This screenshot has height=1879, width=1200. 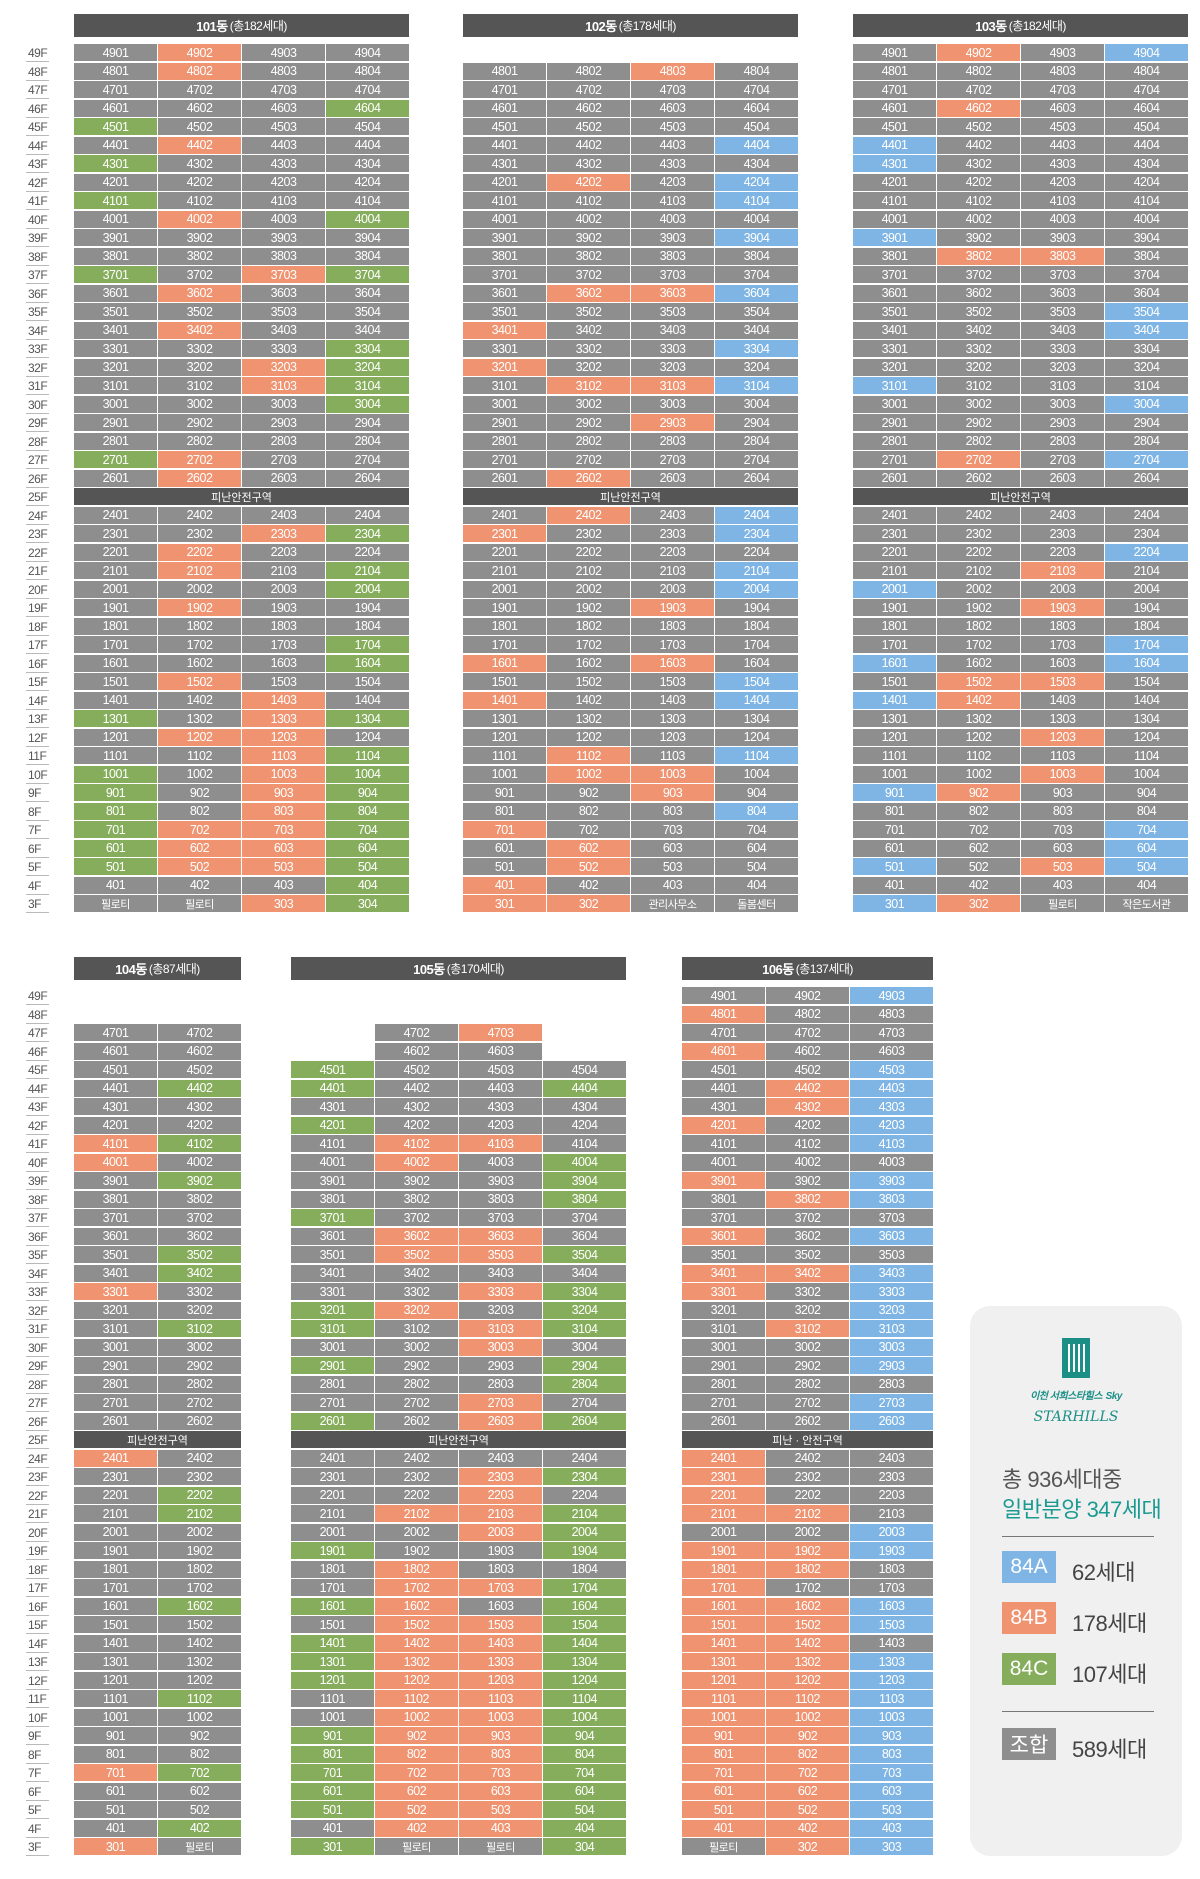 What do you see at coordinates (32, 109) in the screenshot?
I see `floor-label: 46F` at bounding box center [32, 109].